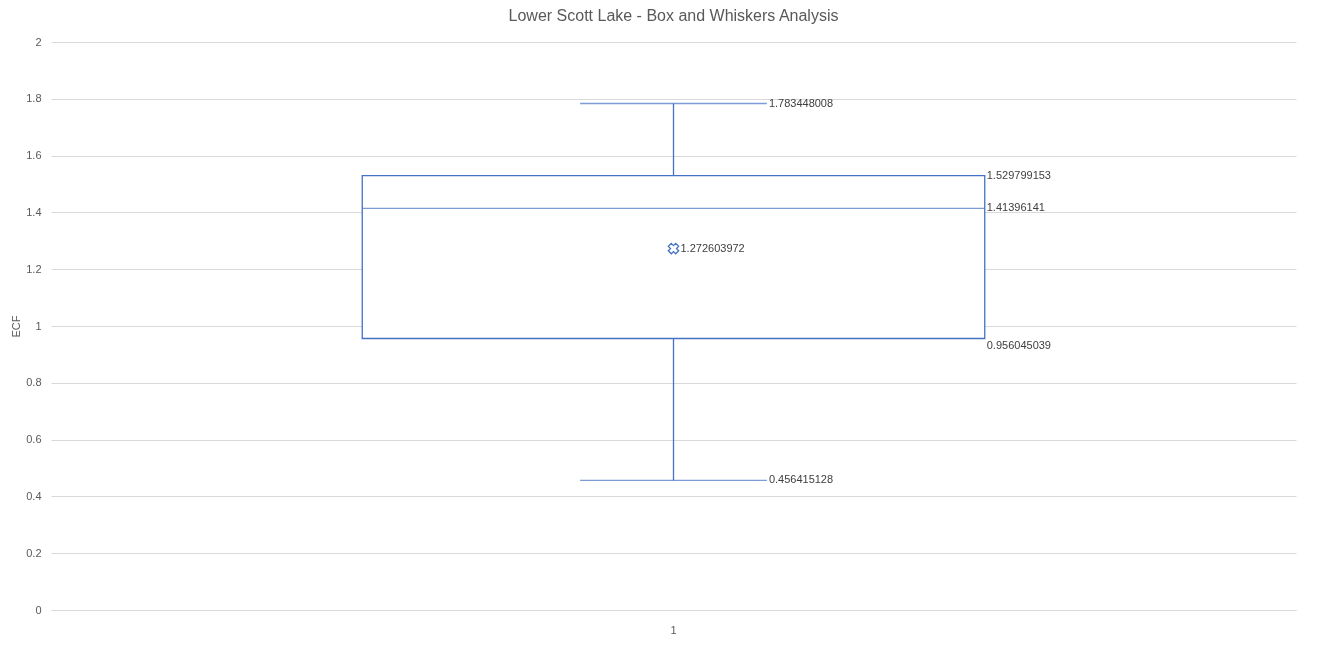 The image size is (1323, 672). I want to click on y-tick-label: 1.8, so click(34, 98).